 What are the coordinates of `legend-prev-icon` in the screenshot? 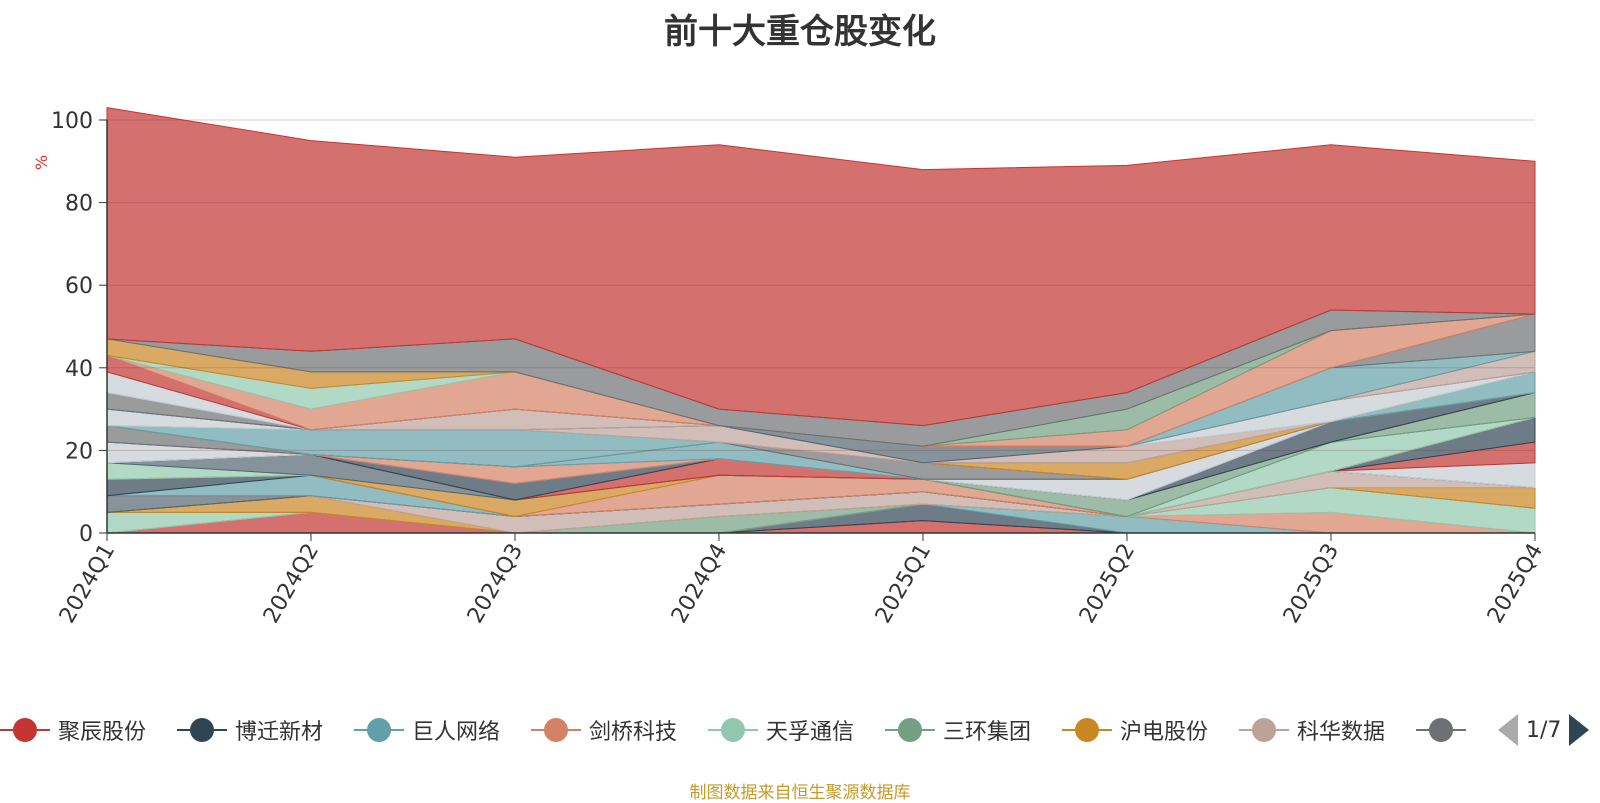 It's located at (1508, 730).